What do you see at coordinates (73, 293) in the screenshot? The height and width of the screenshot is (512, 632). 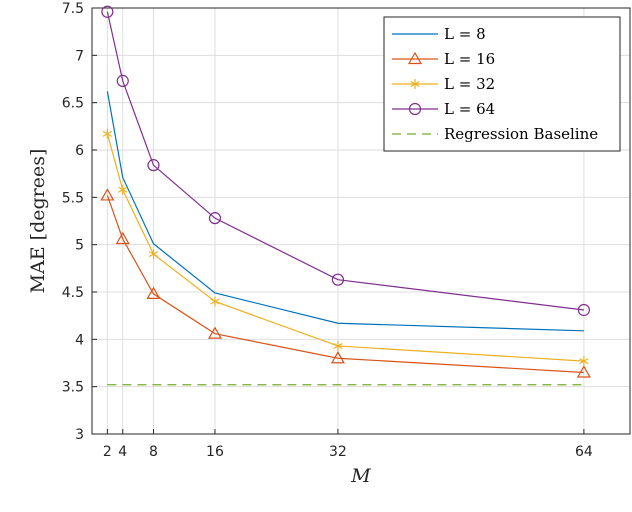 I see `y-tick-label: 4.5` at bounding box center [73, 293].